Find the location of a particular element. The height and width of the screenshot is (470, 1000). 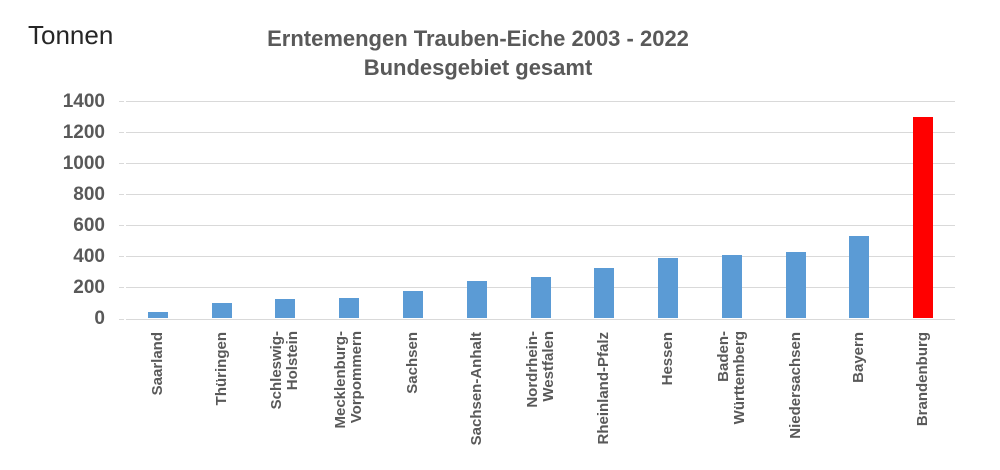

chart-title-line2: Bundesgebiet gesamt is located at coordinates (478, 67).